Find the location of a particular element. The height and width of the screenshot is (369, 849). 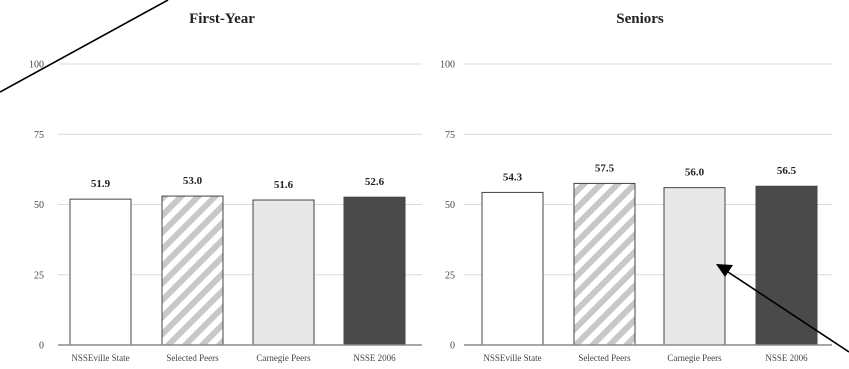

data-label: 53.0 is located at coordinates (193, 181).